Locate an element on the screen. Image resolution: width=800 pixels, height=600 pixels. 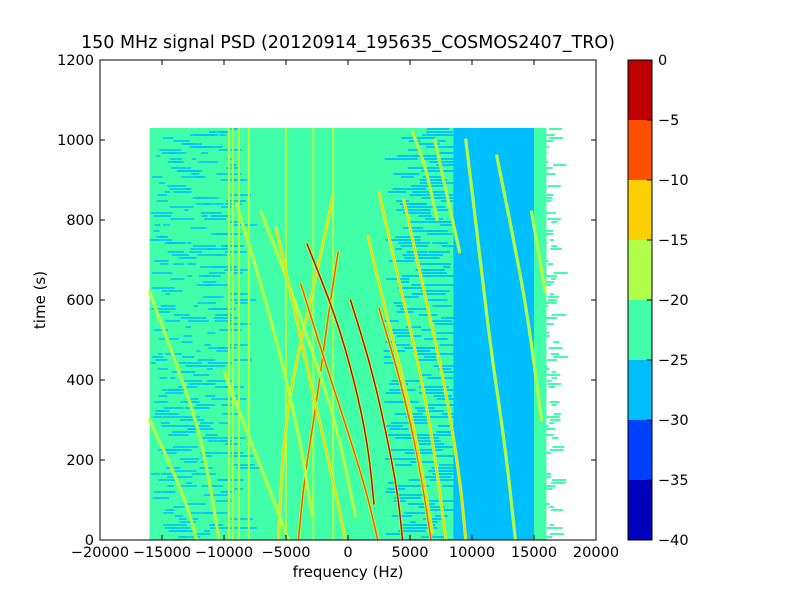
x-tick-label: −10000 is located at coordinates (224, 553).